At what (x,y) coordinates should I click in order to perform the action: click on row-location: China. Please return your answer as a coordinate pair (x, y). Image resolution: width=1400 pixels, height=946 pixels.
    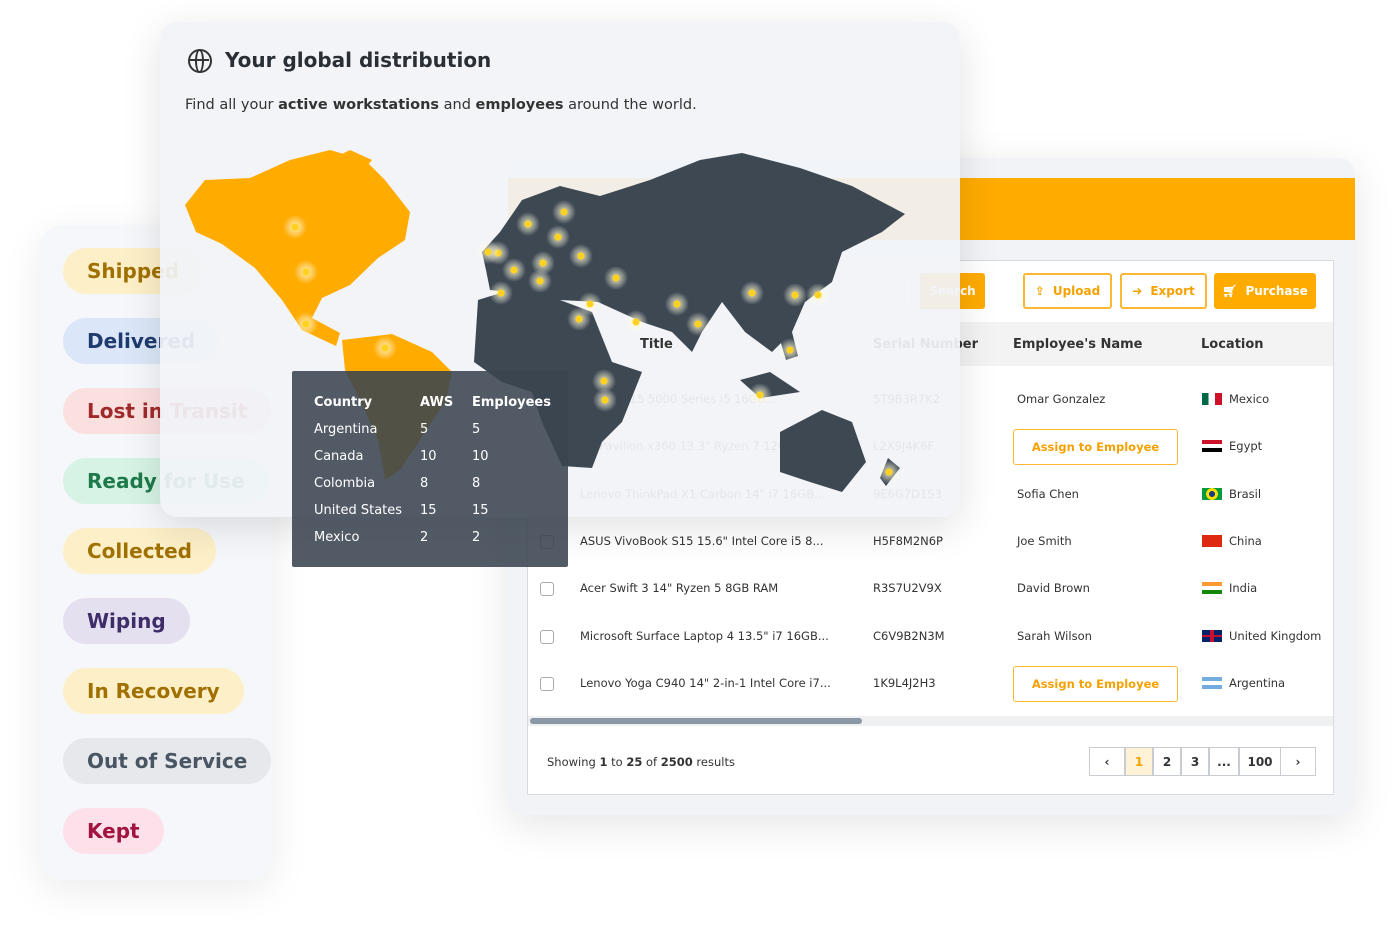
    Looking at the image, I should click on (1232, 541).